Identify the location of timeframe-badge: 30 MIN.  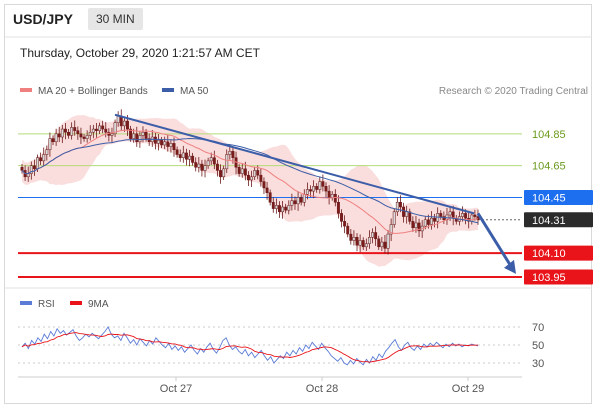
(115, 19).